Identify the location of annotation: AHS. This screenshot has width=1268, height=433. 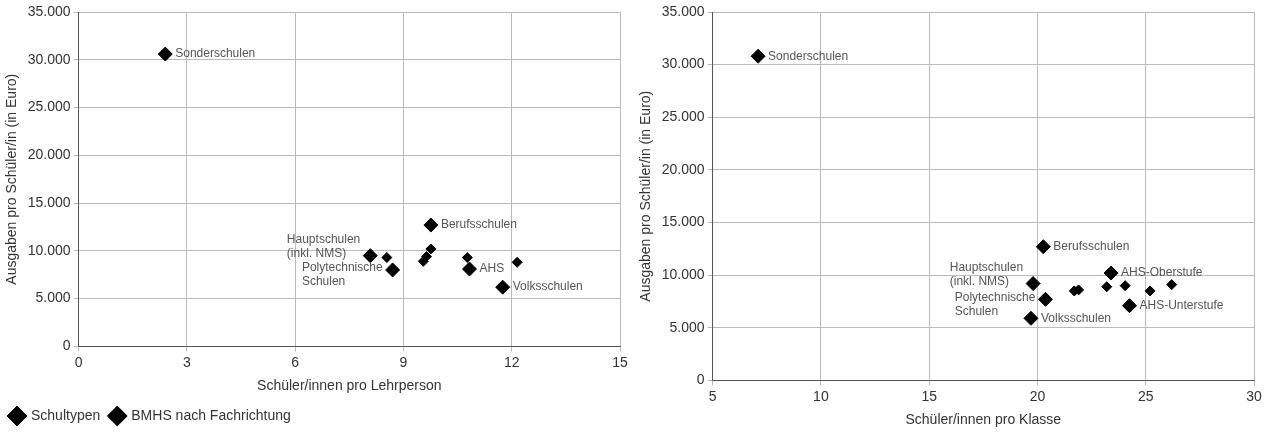
(492, 268).